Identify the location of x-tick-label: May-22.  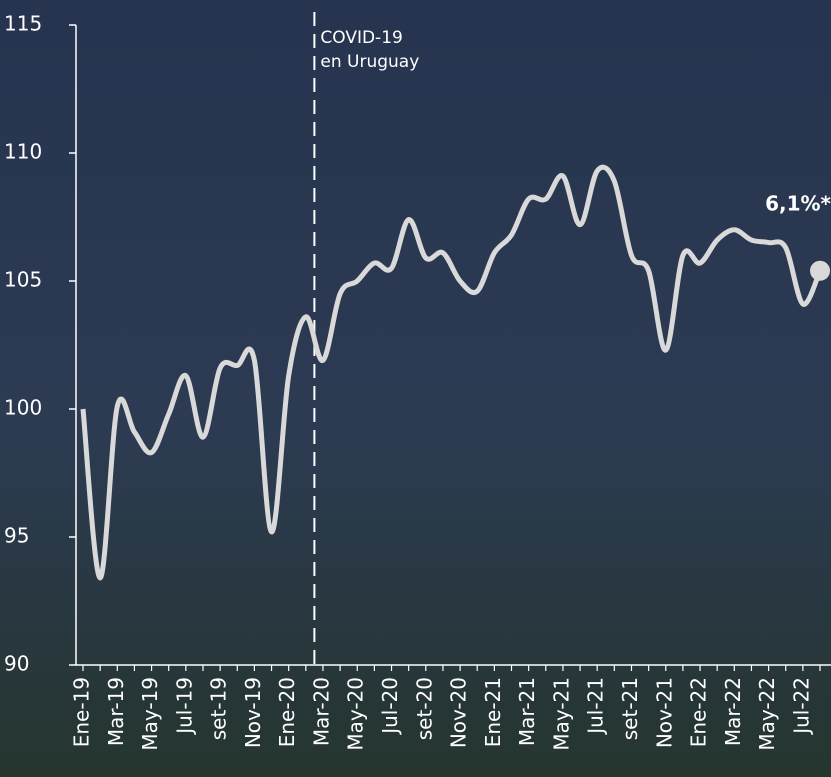
(767, 714).